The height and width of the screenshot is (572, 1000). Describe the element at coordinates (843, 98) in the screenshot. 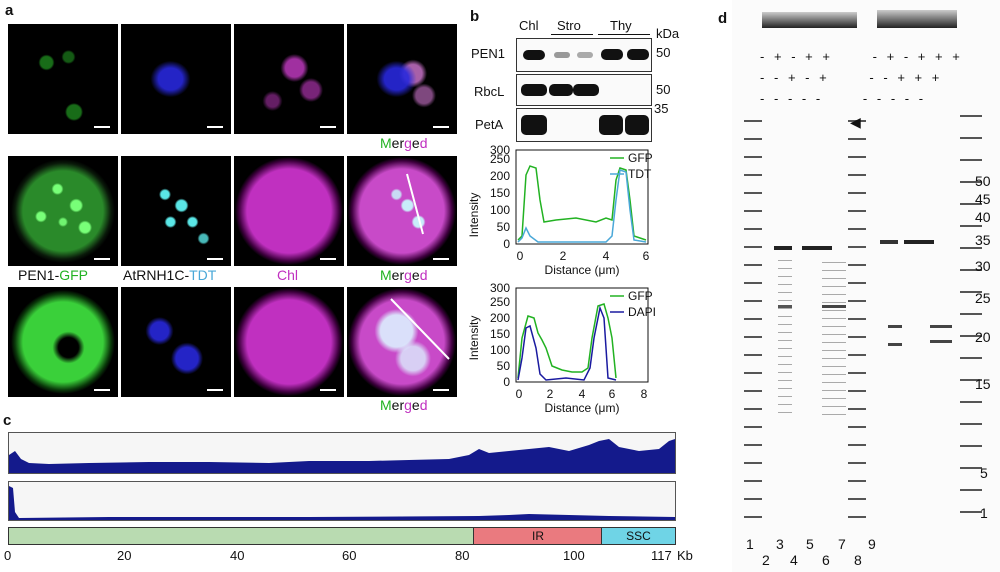

I see `signs-row3: - - - - - - - - - -` at that location.